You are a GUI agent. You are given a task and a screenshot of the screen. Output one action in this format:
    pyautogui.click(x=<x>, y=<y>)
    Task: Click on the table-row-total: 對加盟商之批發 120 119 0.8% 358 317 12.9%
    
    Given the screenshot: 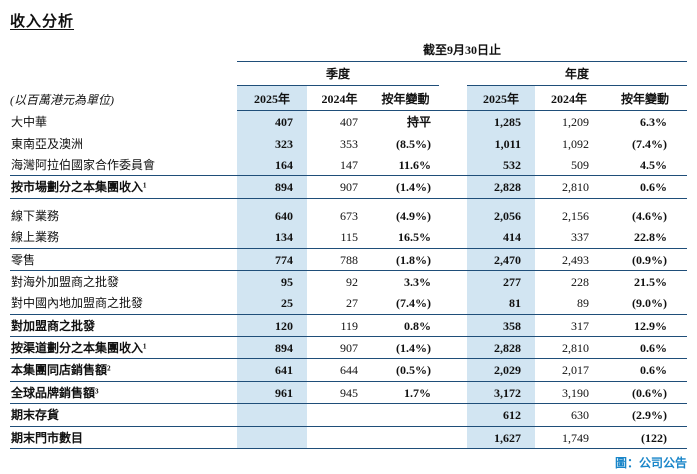 What is the action you would take?
    pyautogui.click(x=349, y=326)
    